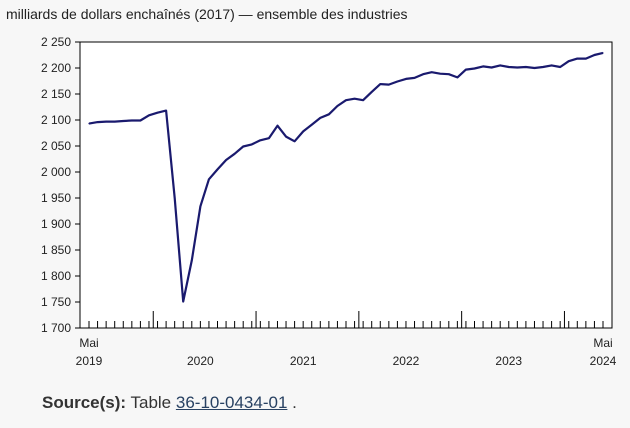  Describe the element at coordinates (603, 361) in the screenshot. I see `x-year-label: 2024` at that location.